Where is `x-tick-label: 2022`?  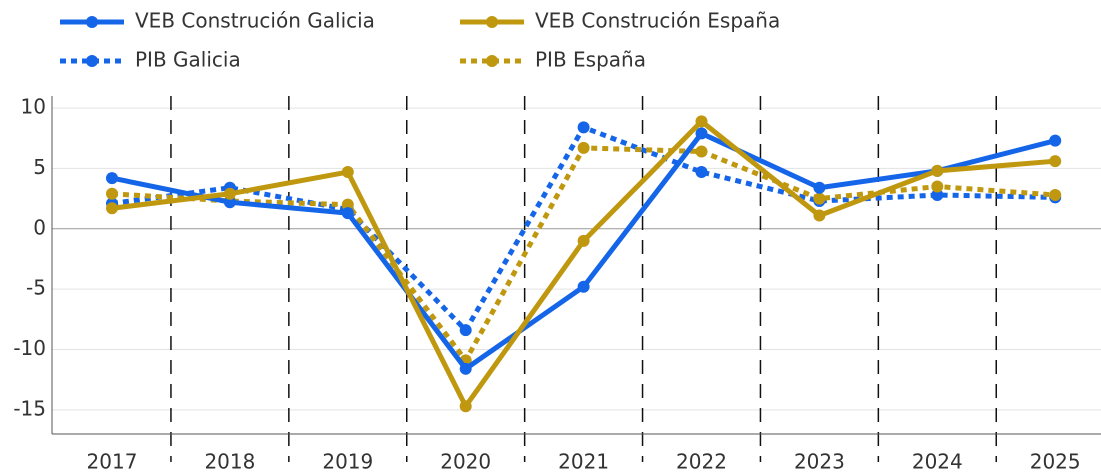 x-tick-label: 2022 is located at coordinates (701, 462).